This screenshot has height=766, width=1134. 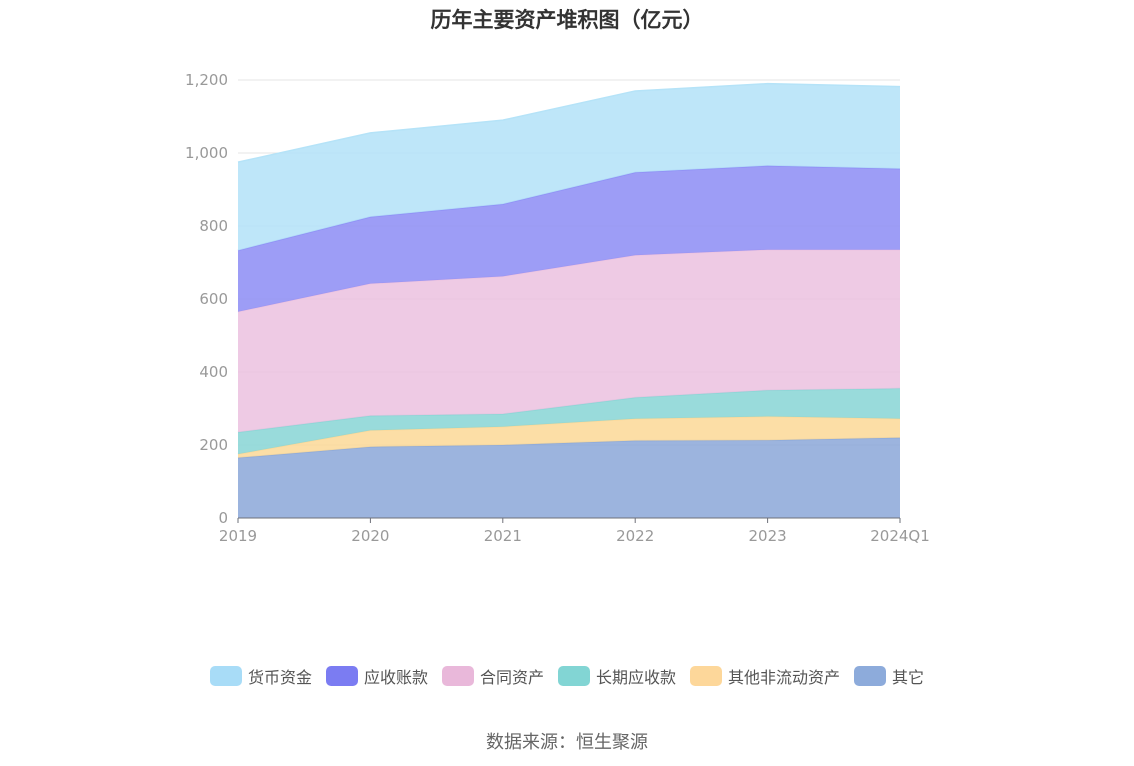 What do you see at coordinates (279, 677) in the screenshot?
I see `legend-label: 货币资金` at bounding box center [279, 677].